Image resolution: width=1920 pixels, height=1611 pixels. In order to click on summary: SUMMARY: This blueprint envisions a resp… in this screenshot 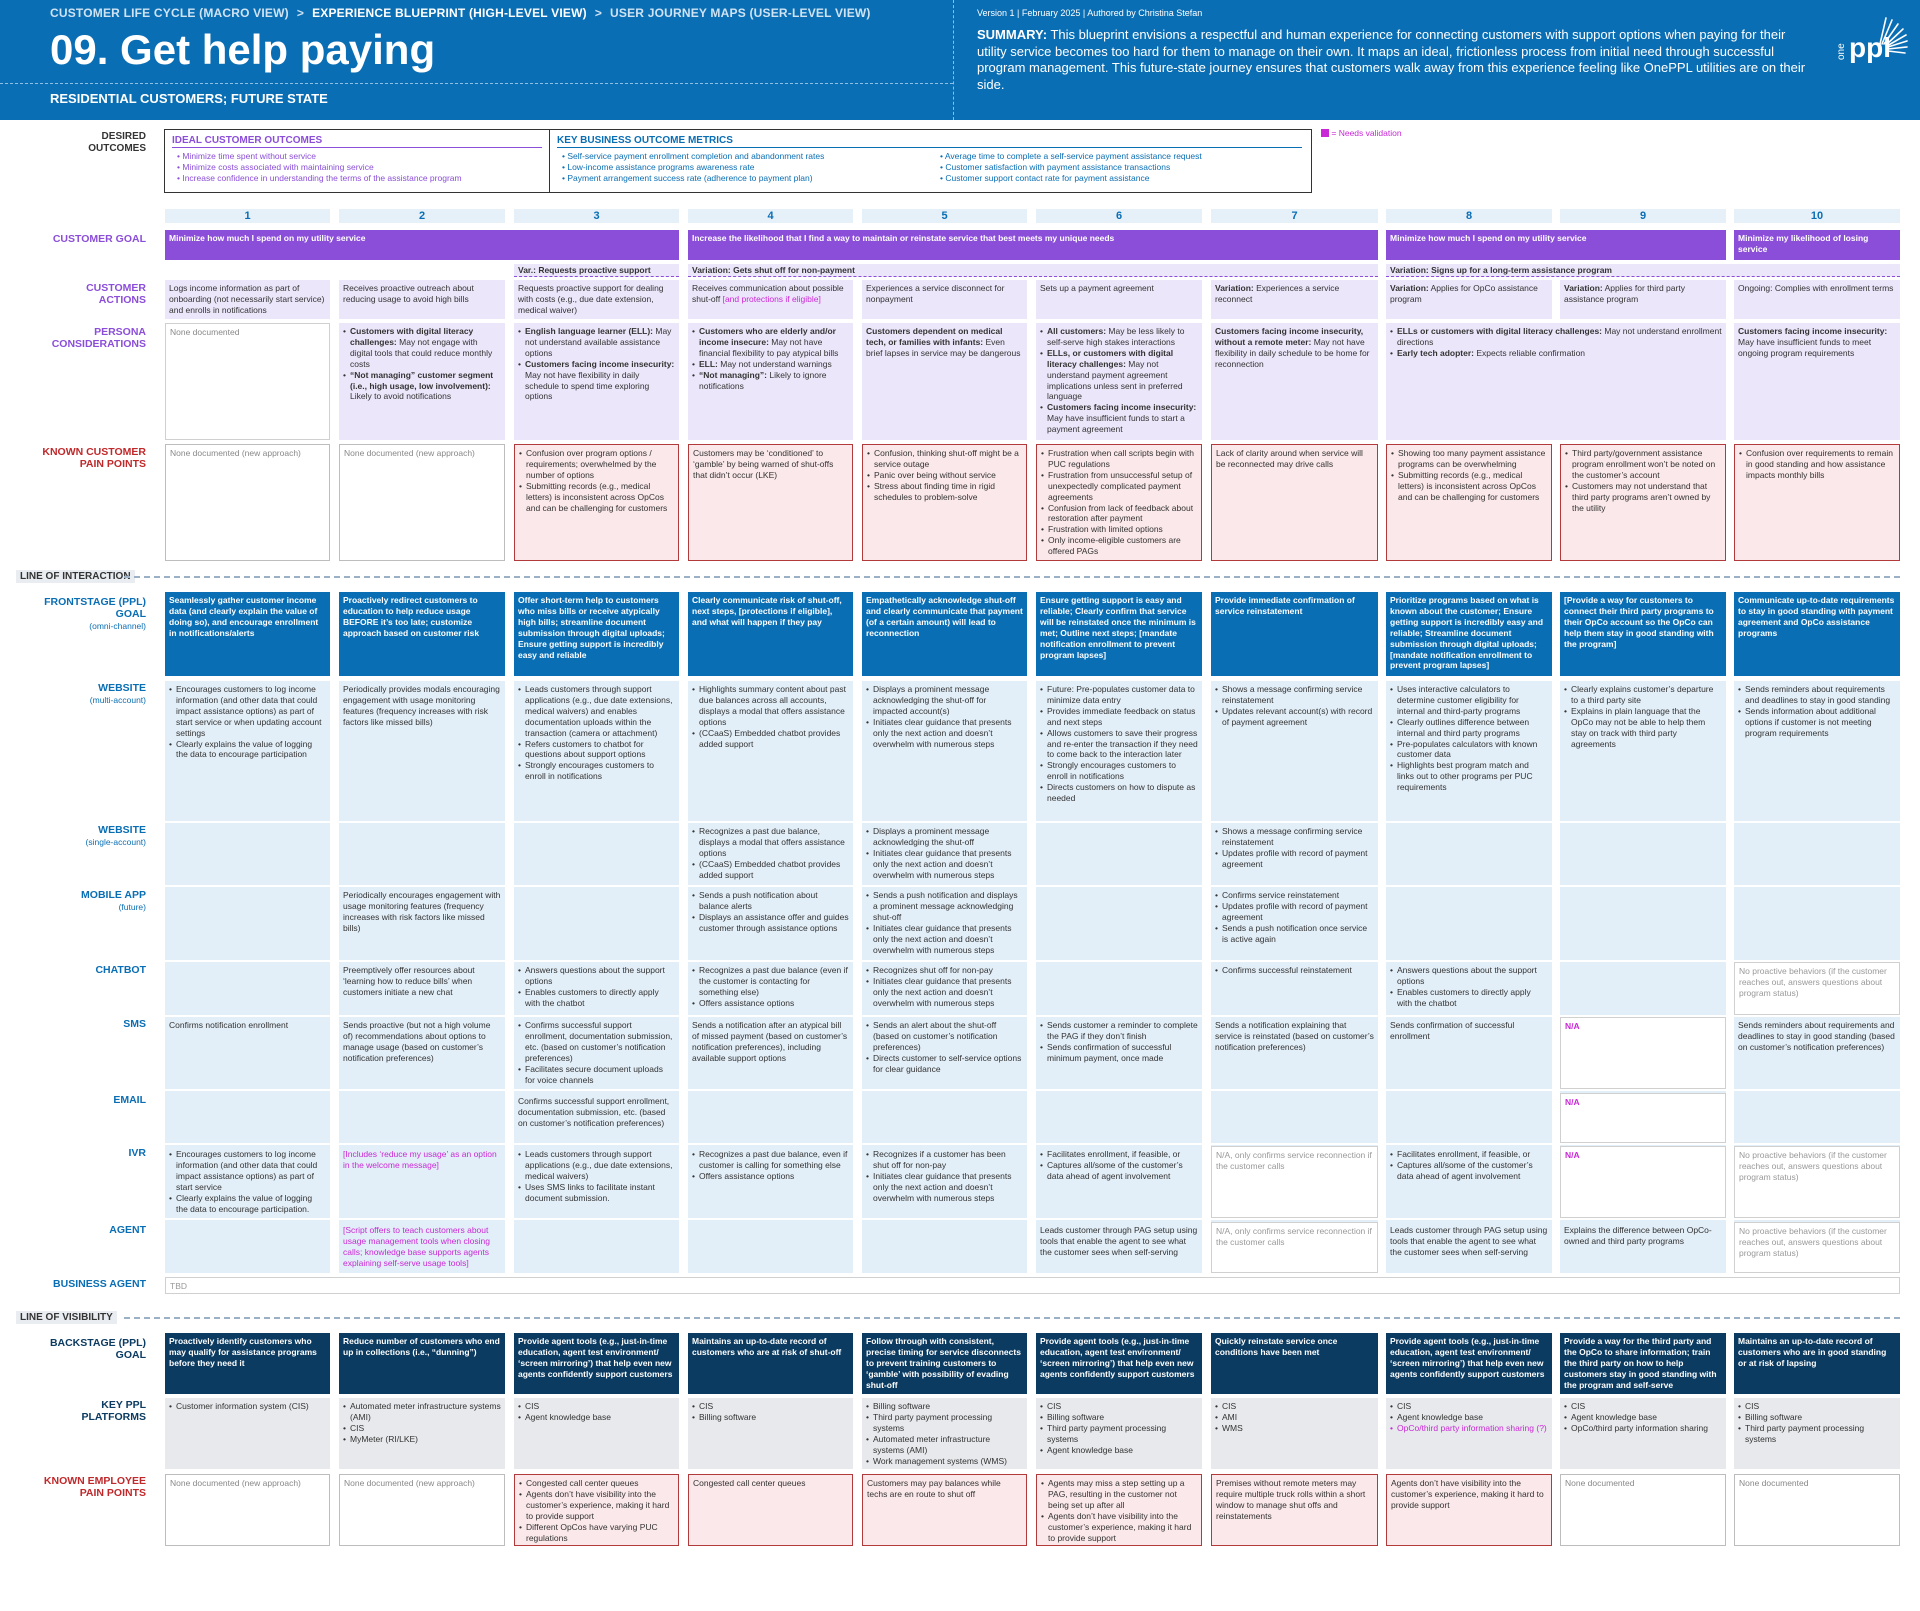, I will do `click(1397, 60)`.